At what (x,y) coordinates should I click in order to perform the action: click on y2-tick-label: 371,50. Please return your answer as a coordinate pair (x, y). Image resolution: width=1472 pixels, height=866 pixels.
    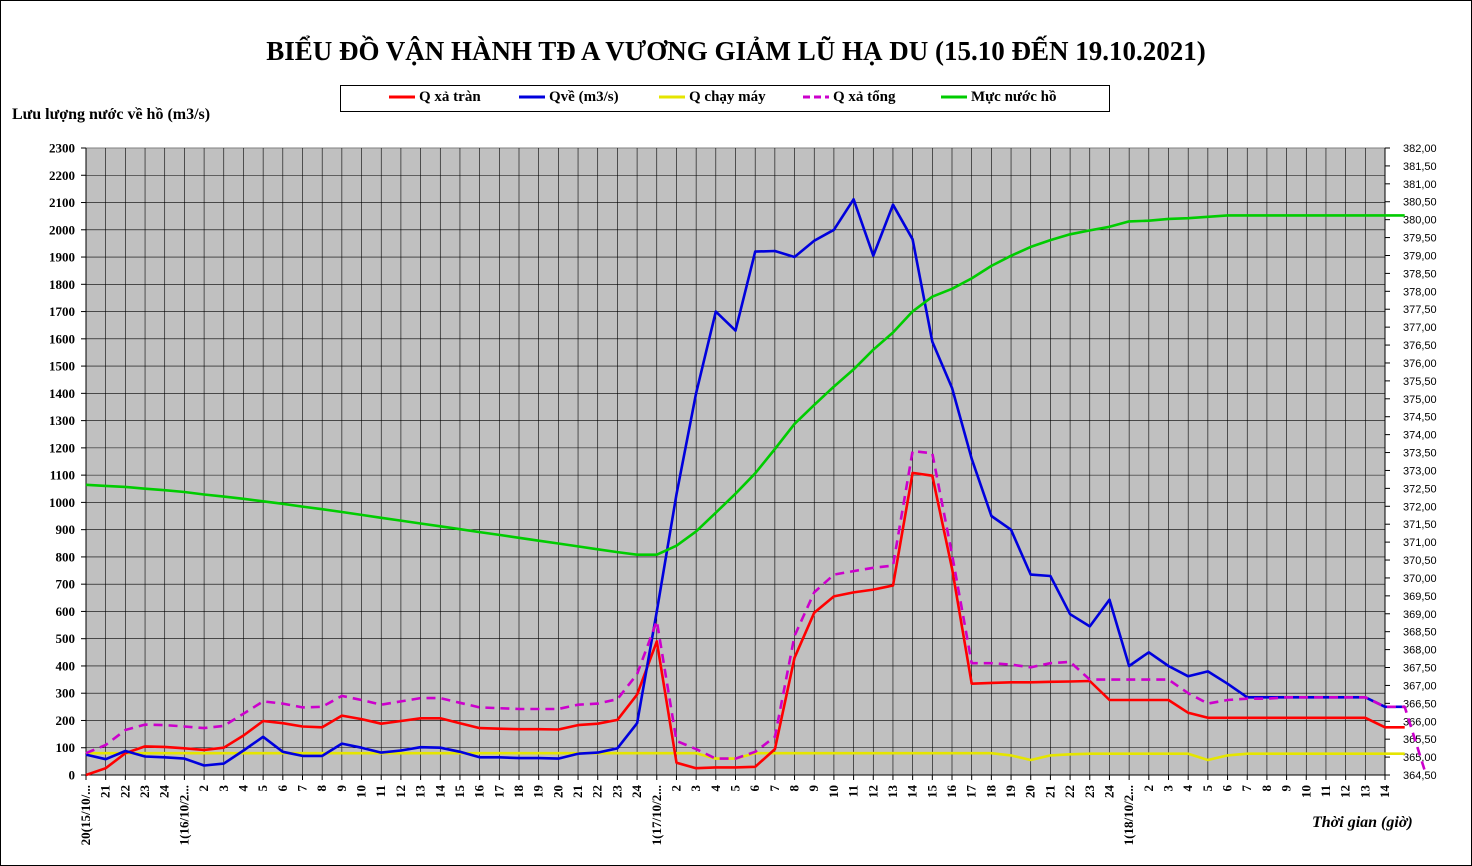
    Looking at the image, I should click on (1420, 525).